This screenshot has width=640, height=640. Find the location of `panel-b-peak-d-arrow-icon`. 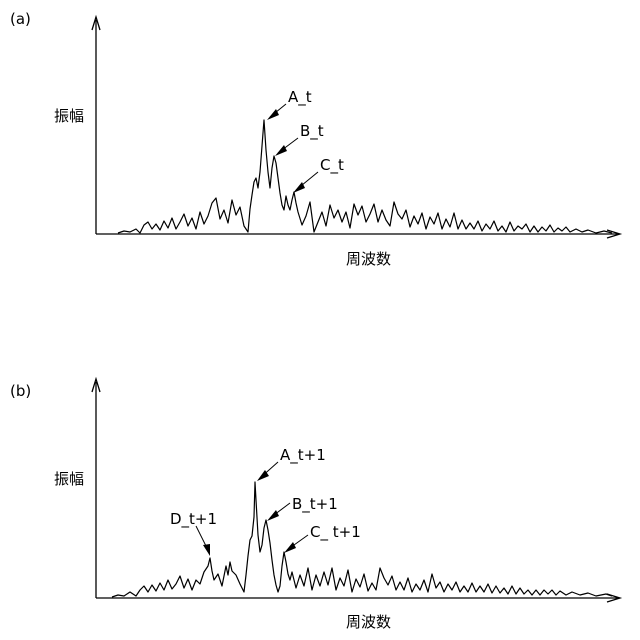

panel-b-peak-d-arrow-icon is located at coordinates (206, 550).